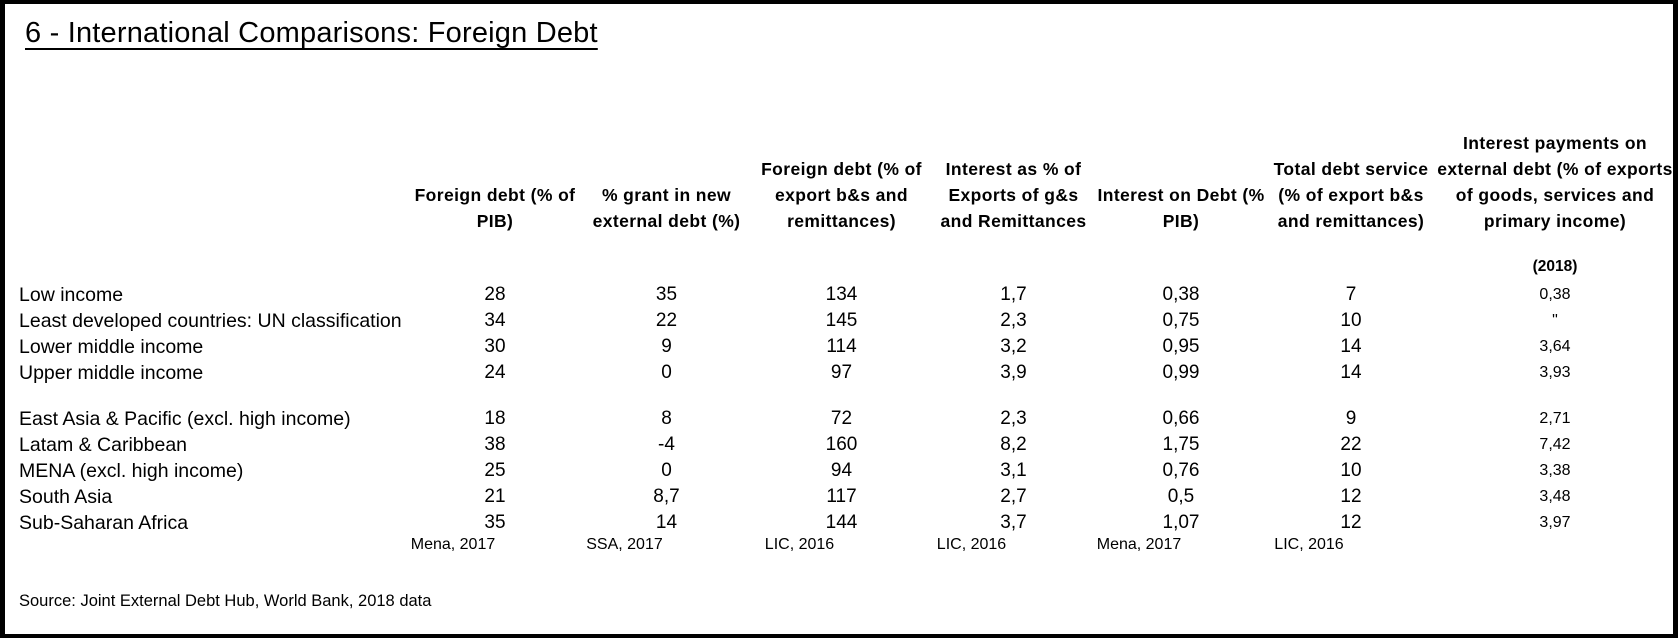  What do you see at coordinates (1555, 470) in the screenshot?
I see `table-cell: 3,38` at bounding box center [1555, 470].